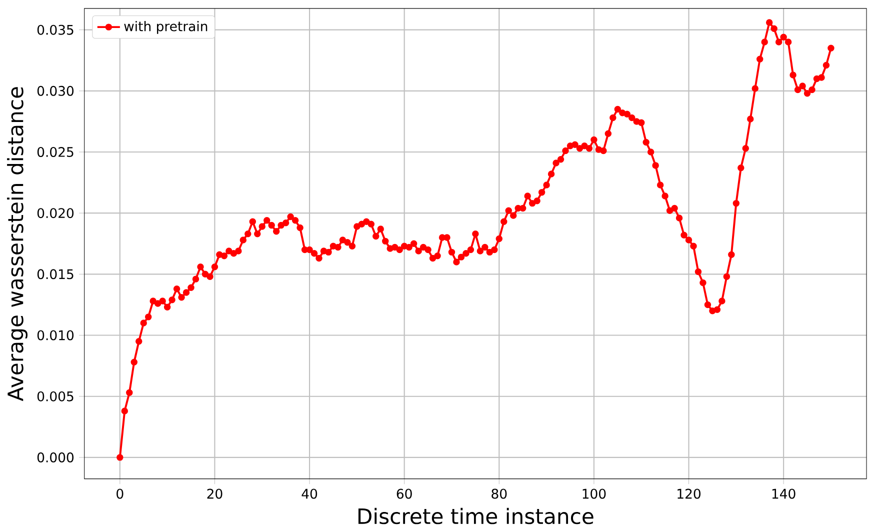 Image resolution: width=871 pixels, height=531 pixels. I want to click on x-tick-label: 0, so click(120, 493).